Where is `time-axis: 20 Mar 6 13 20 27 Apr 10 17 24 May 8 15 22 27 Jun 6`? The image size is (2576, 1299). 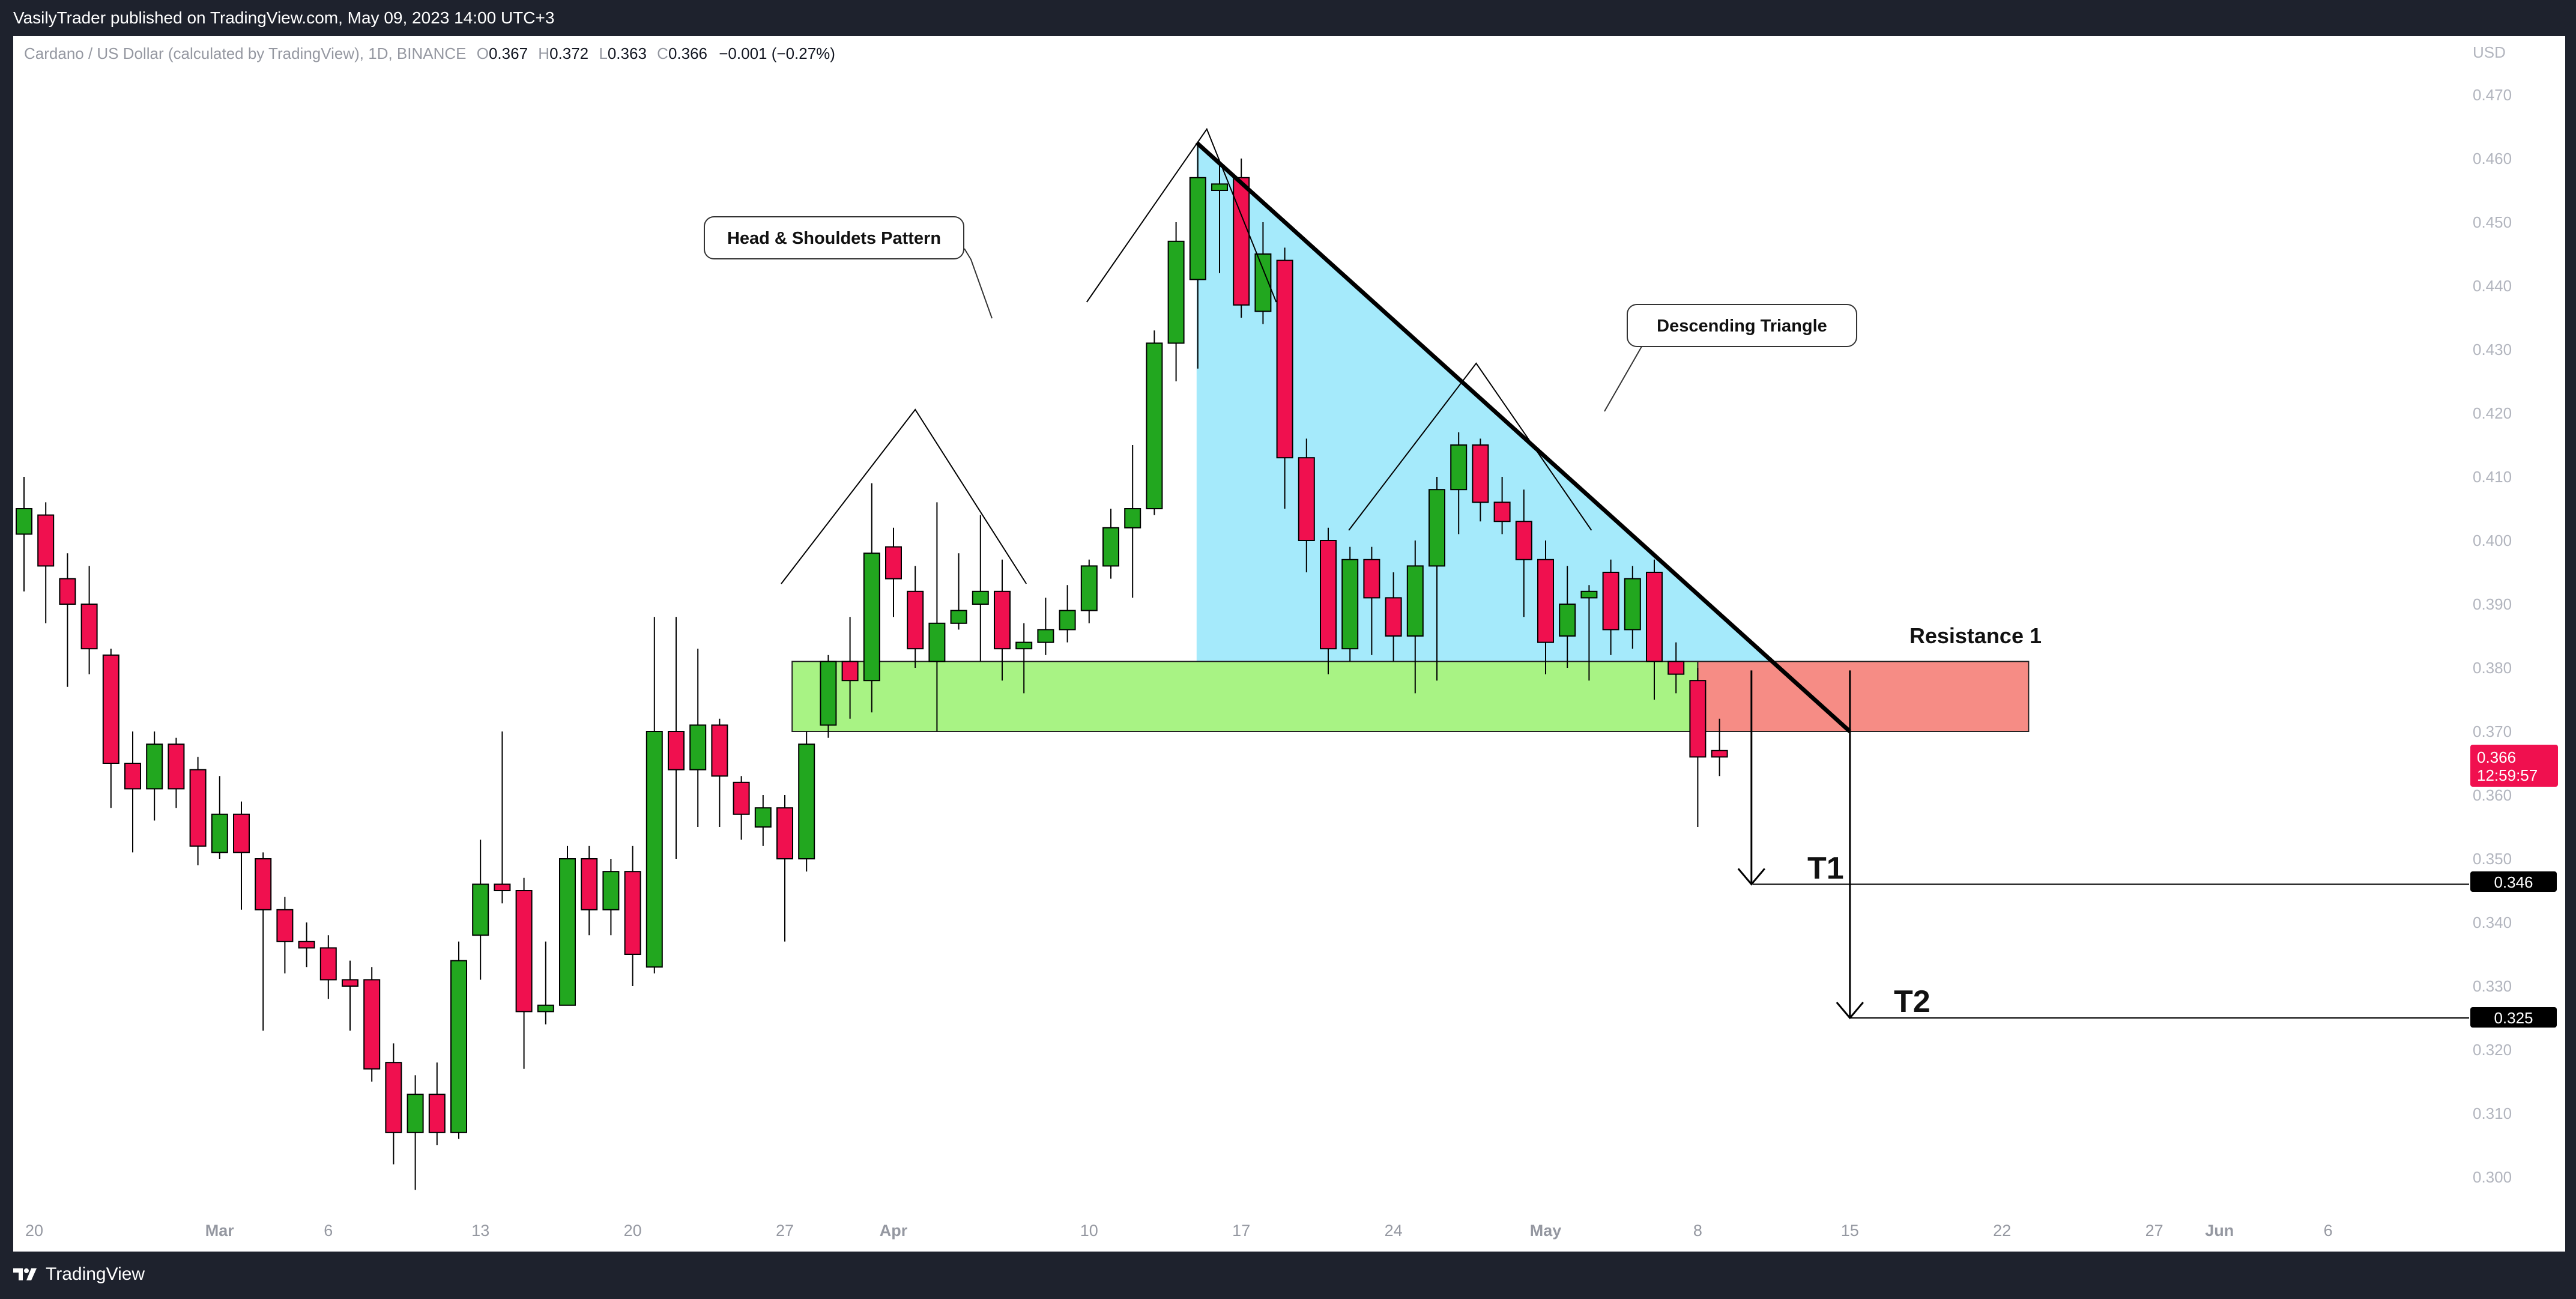
time-axis: 20 Mar 6 13 20 27 Apr 10 17 24 May 8 15 22 27 Jun 6 is located at coordinates (1179, 1231).